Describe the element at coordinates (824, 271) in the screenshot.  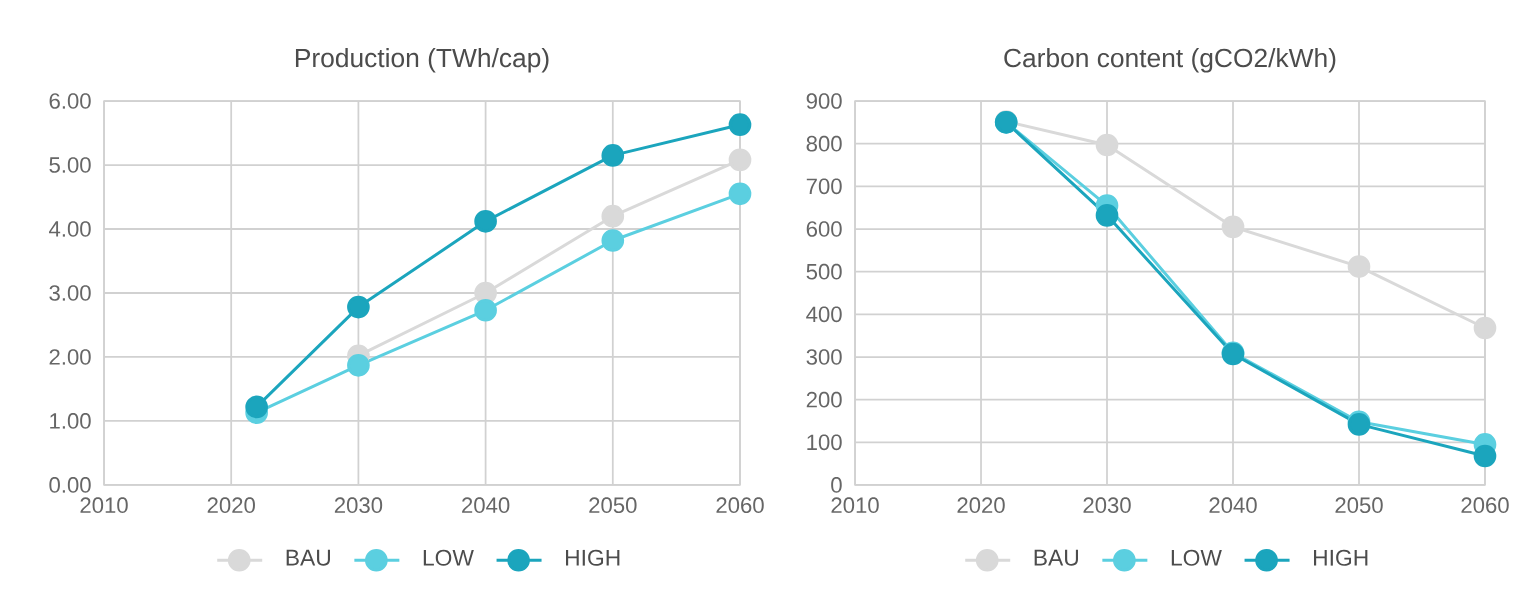
I see `y-tick-label: 500` at that location.